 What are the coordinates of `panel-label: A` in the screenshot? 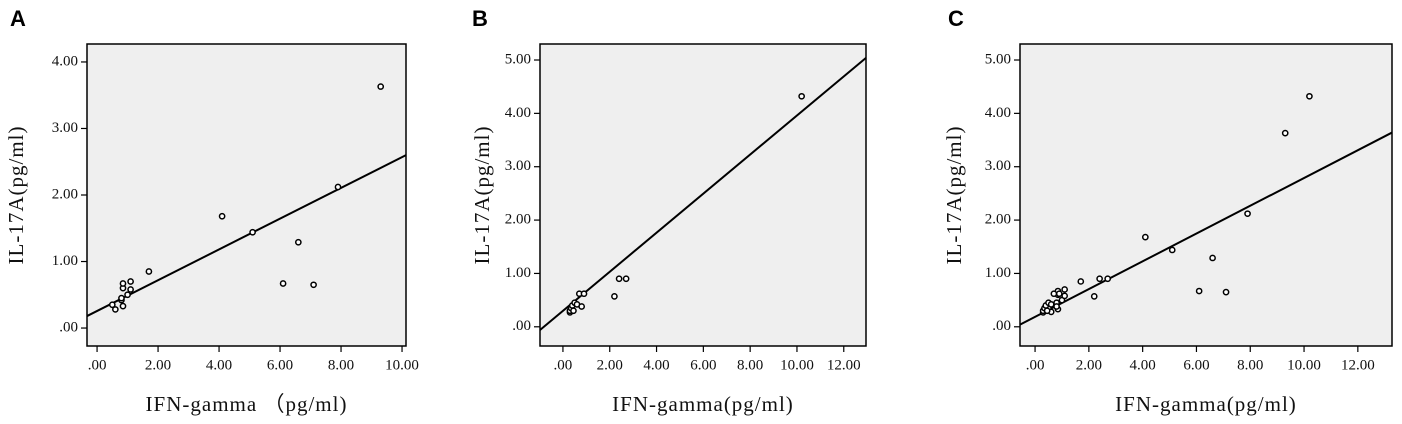 It's located at (18, 18).